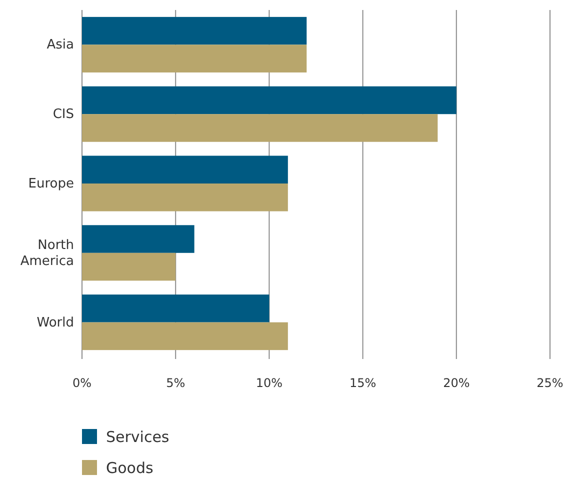  I want to click on y-tick-label: North America, so click(47, 253).